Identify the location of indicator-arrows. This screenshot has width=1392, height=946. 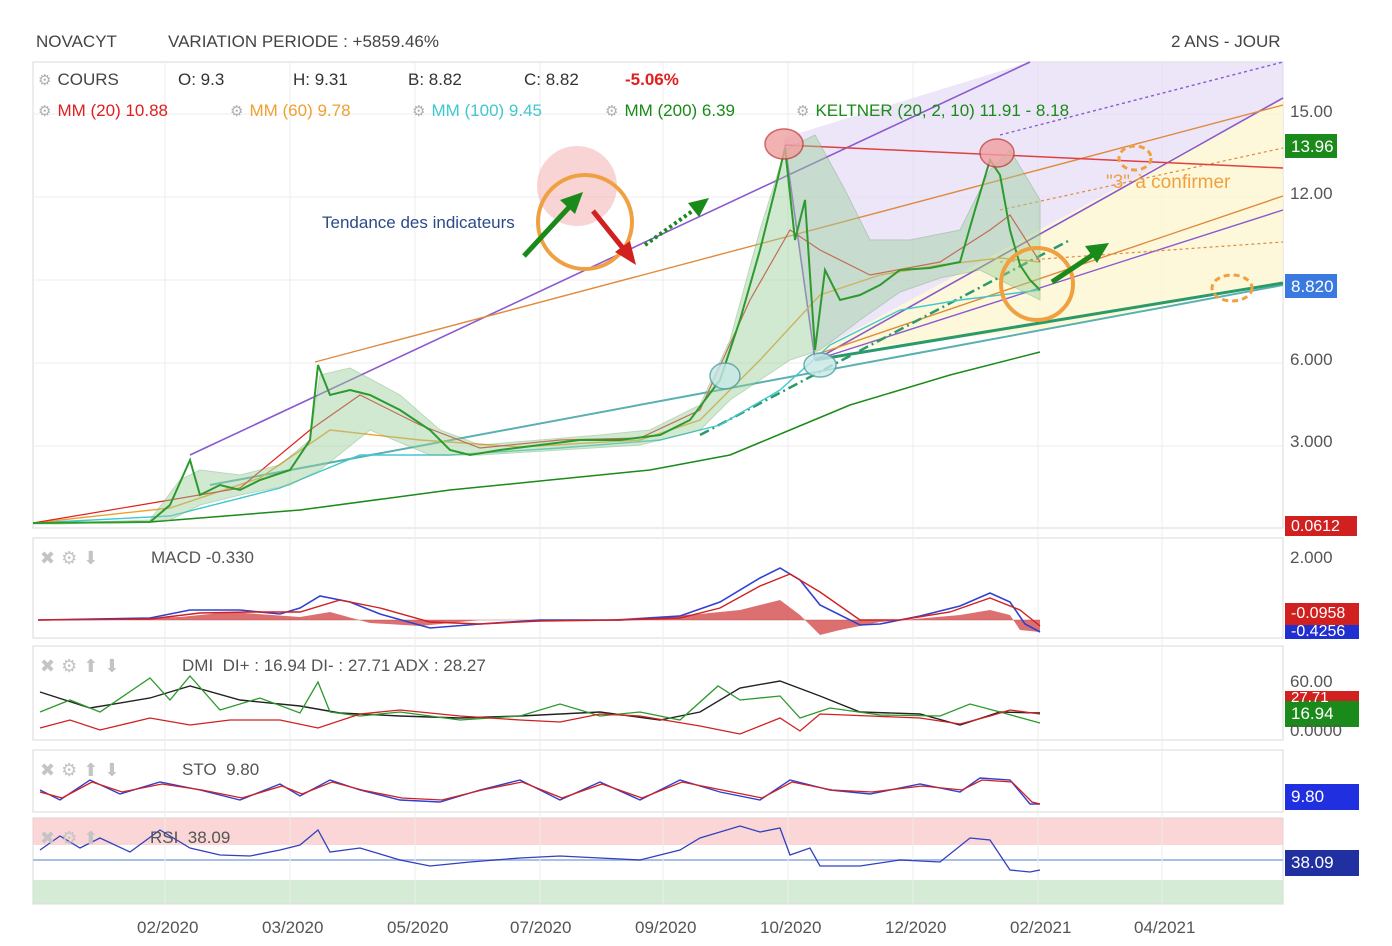
(815, 238).